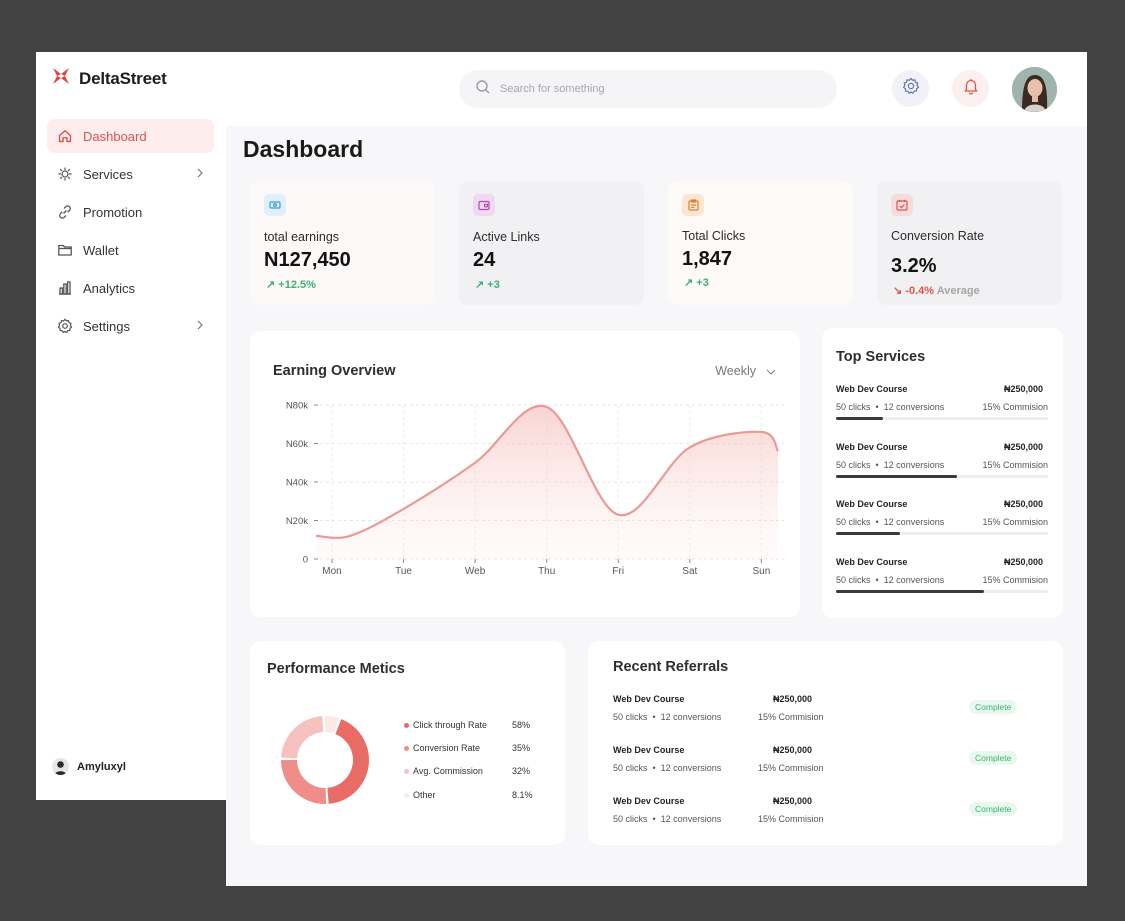 Image resolution: width=1125 pixels, height=921 pixels. What do you see at coordinates (707, 259) in the screenshot?
I see `stat-value: 1,847` at bounding box center [707, 259].